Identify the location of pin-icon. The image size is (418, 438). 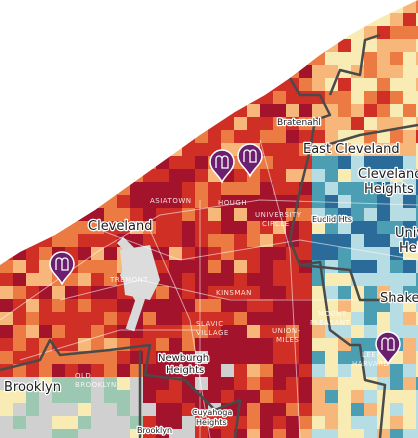
(62, 264).